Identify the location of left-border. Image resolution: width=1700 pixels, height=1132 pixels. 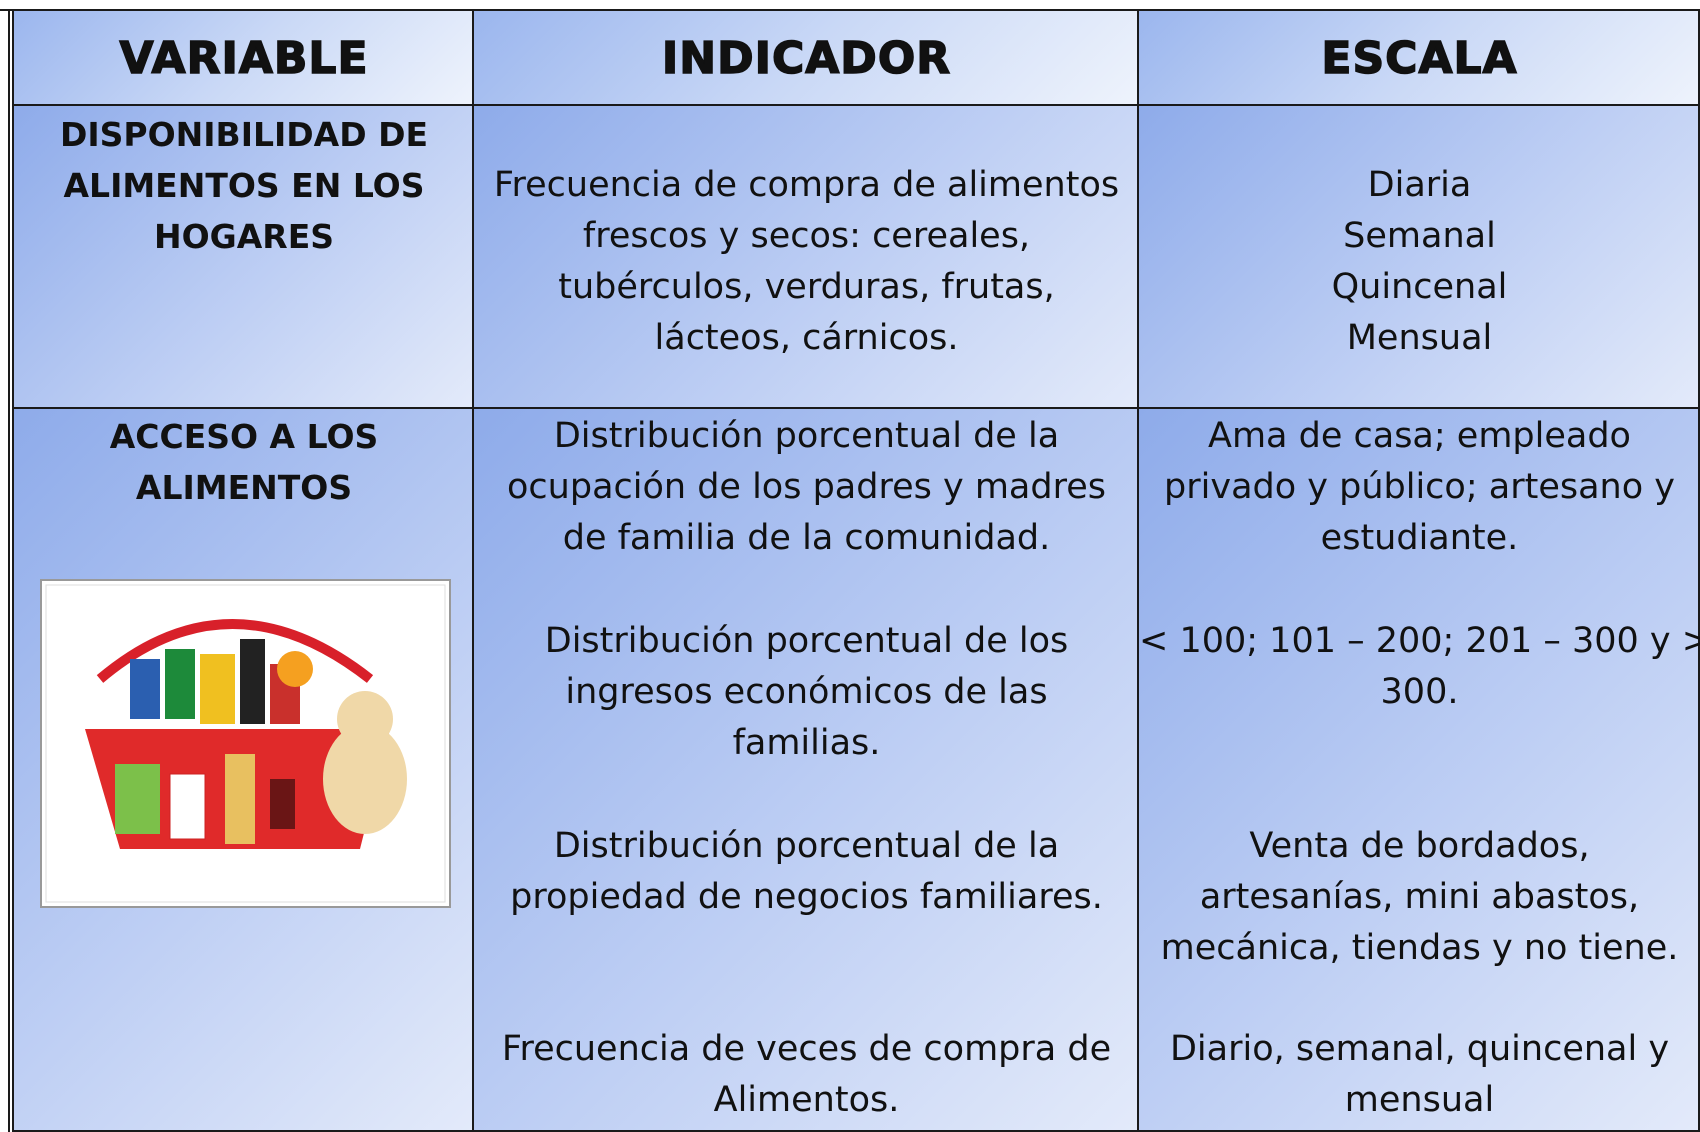
(11, 570).